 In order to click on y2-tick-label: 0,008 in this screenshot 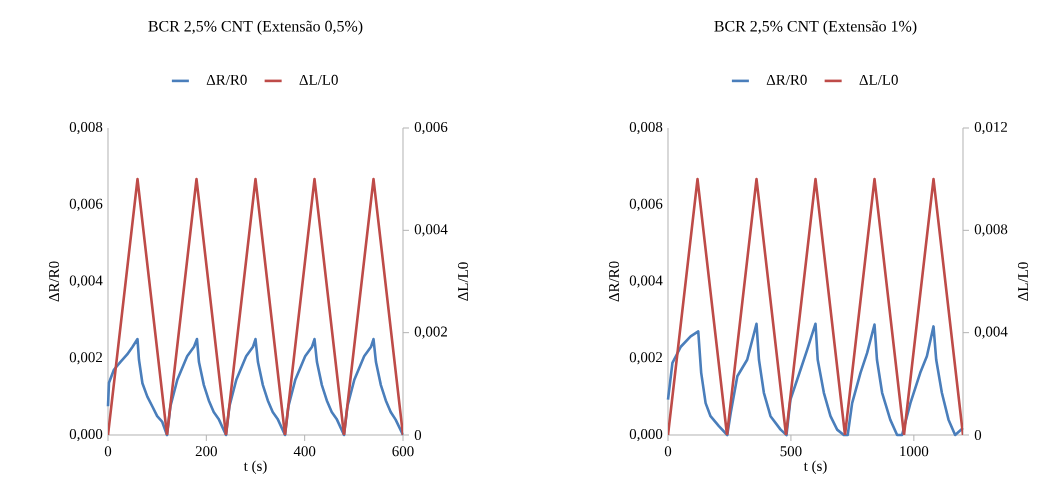, I will do `click(991, 230)`.